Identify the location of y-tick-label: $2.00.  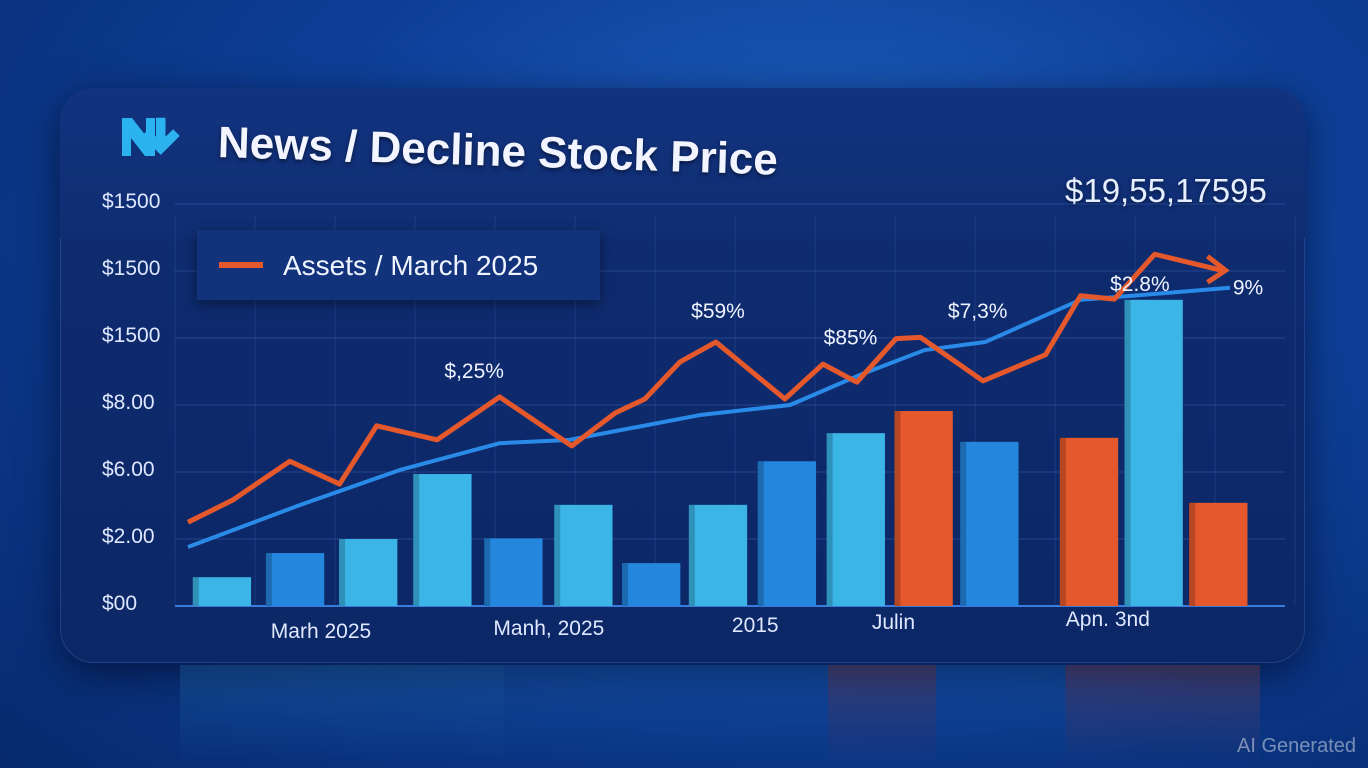
(128, 536).